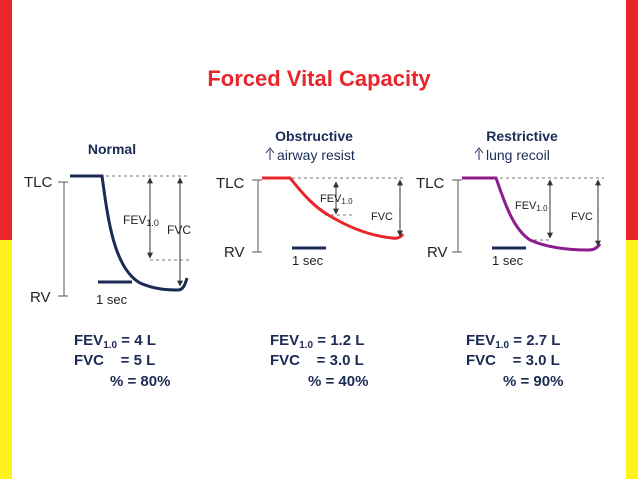 The width and height of the screenshot is (638, 479). What do you see at coordinates (319, 78) in the screenshot?
I see `slide-title: Forced Vital Capacity` at bounding box center [319, 78].